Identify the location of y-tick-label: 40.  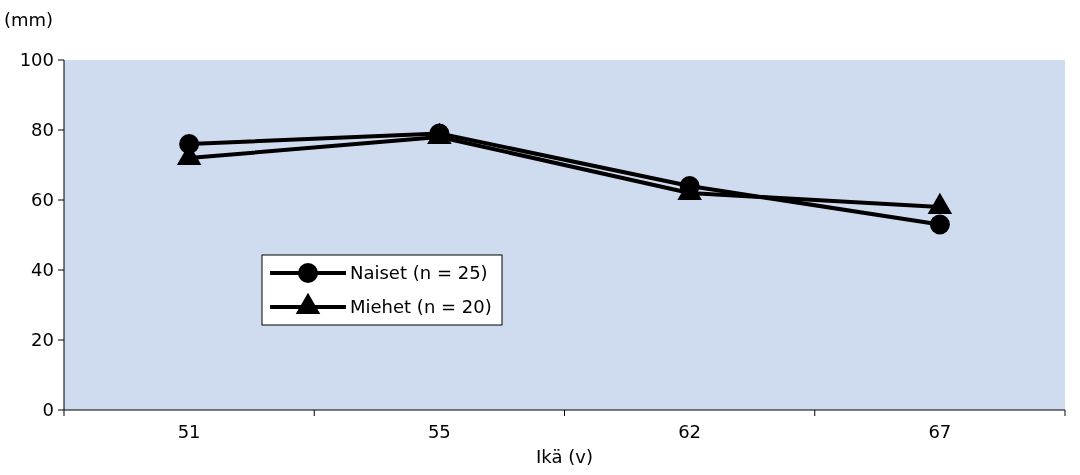
(42, 270).